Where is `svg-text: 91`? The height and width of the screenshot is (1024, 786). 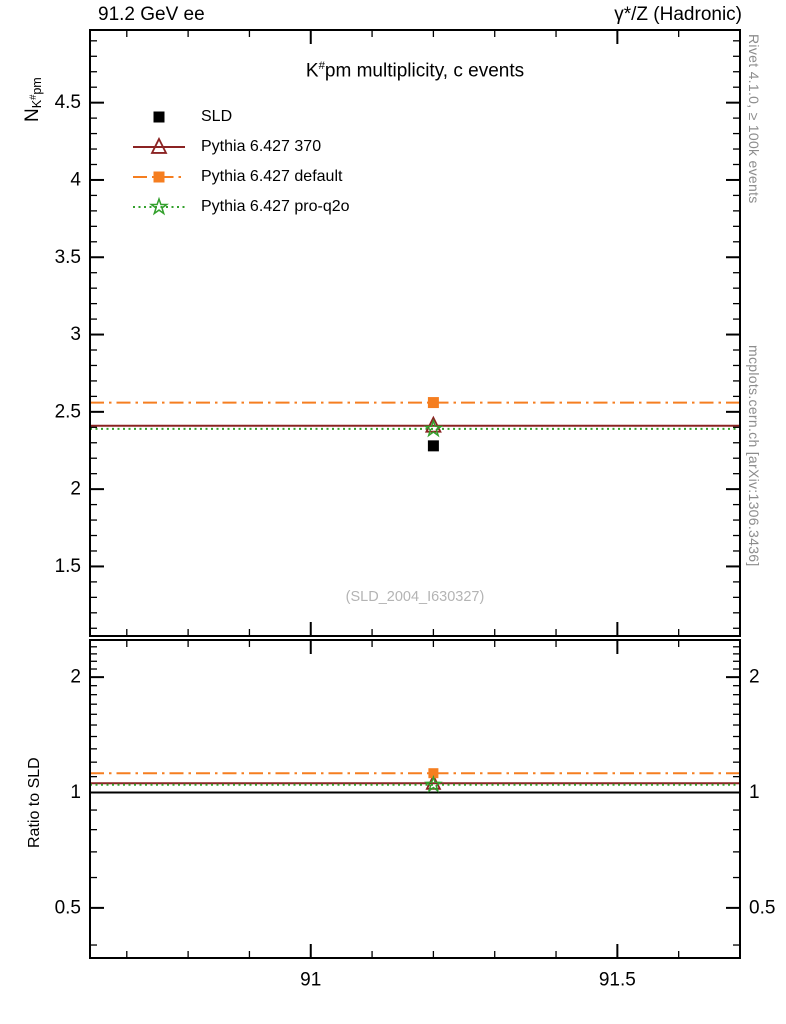
svg-text: 91 is located at coordinates (310, 980).